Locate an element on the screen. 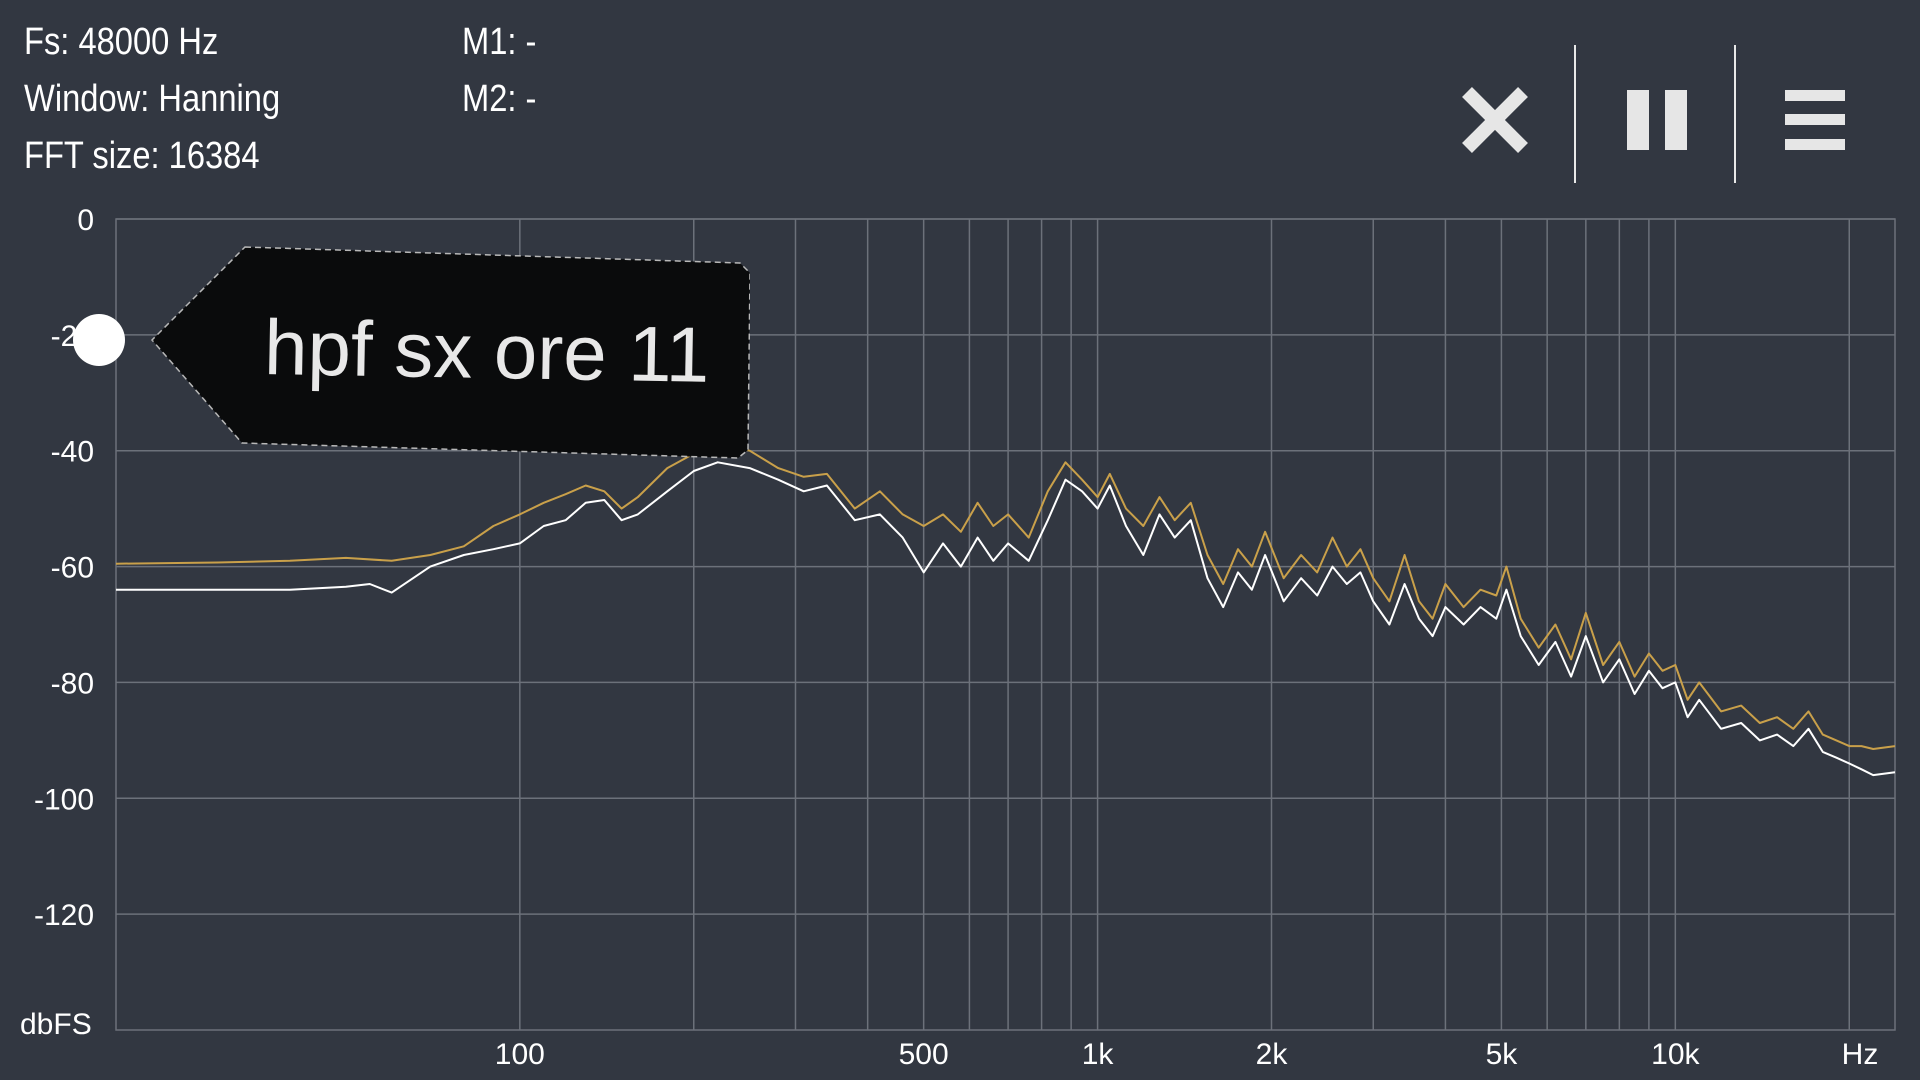 The image size is (1920, 1080). x-tick-label: 500 is located at coordinates (924, 1054).